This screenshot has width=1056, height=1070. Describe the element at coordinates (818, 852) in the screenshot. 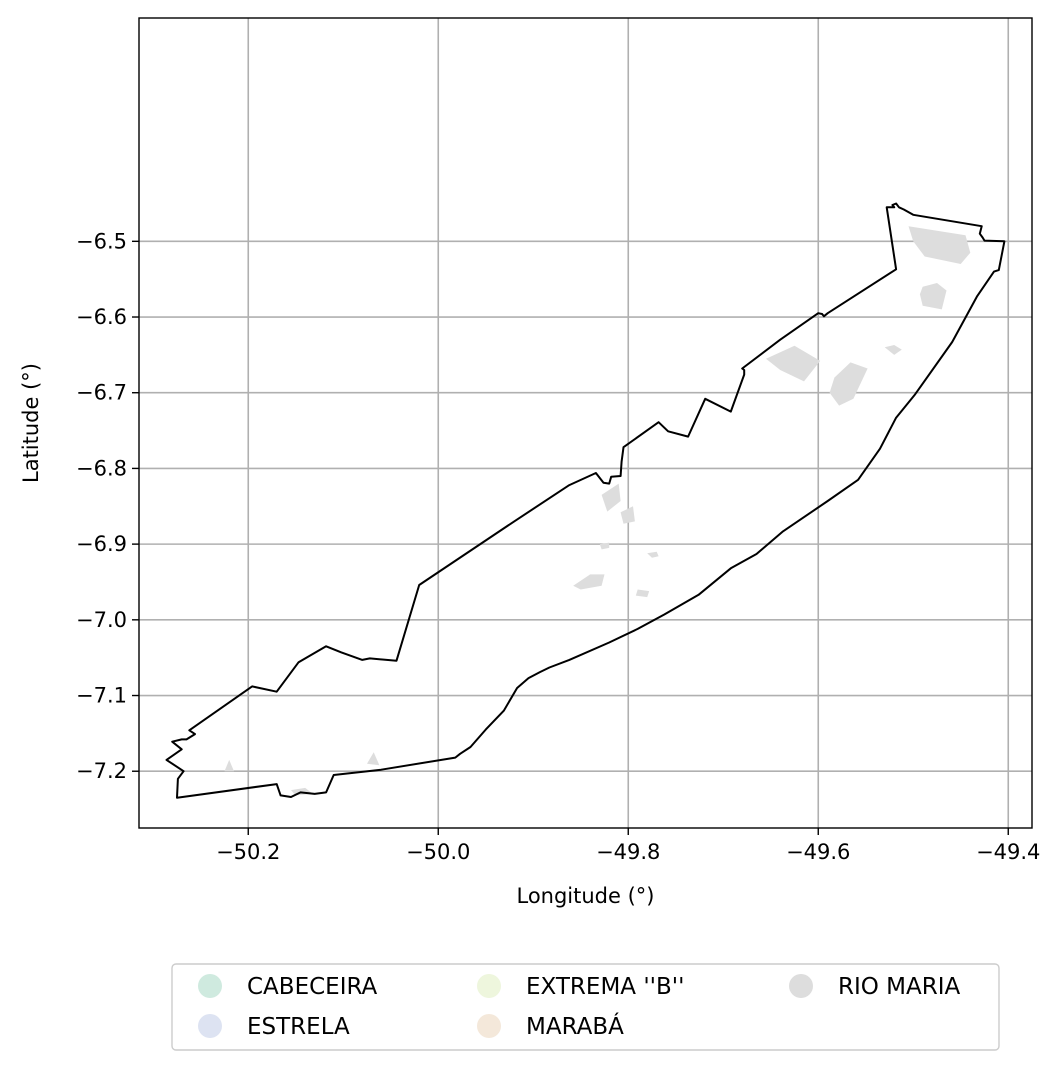

I see `x-tick-label: −49.6` at that location.